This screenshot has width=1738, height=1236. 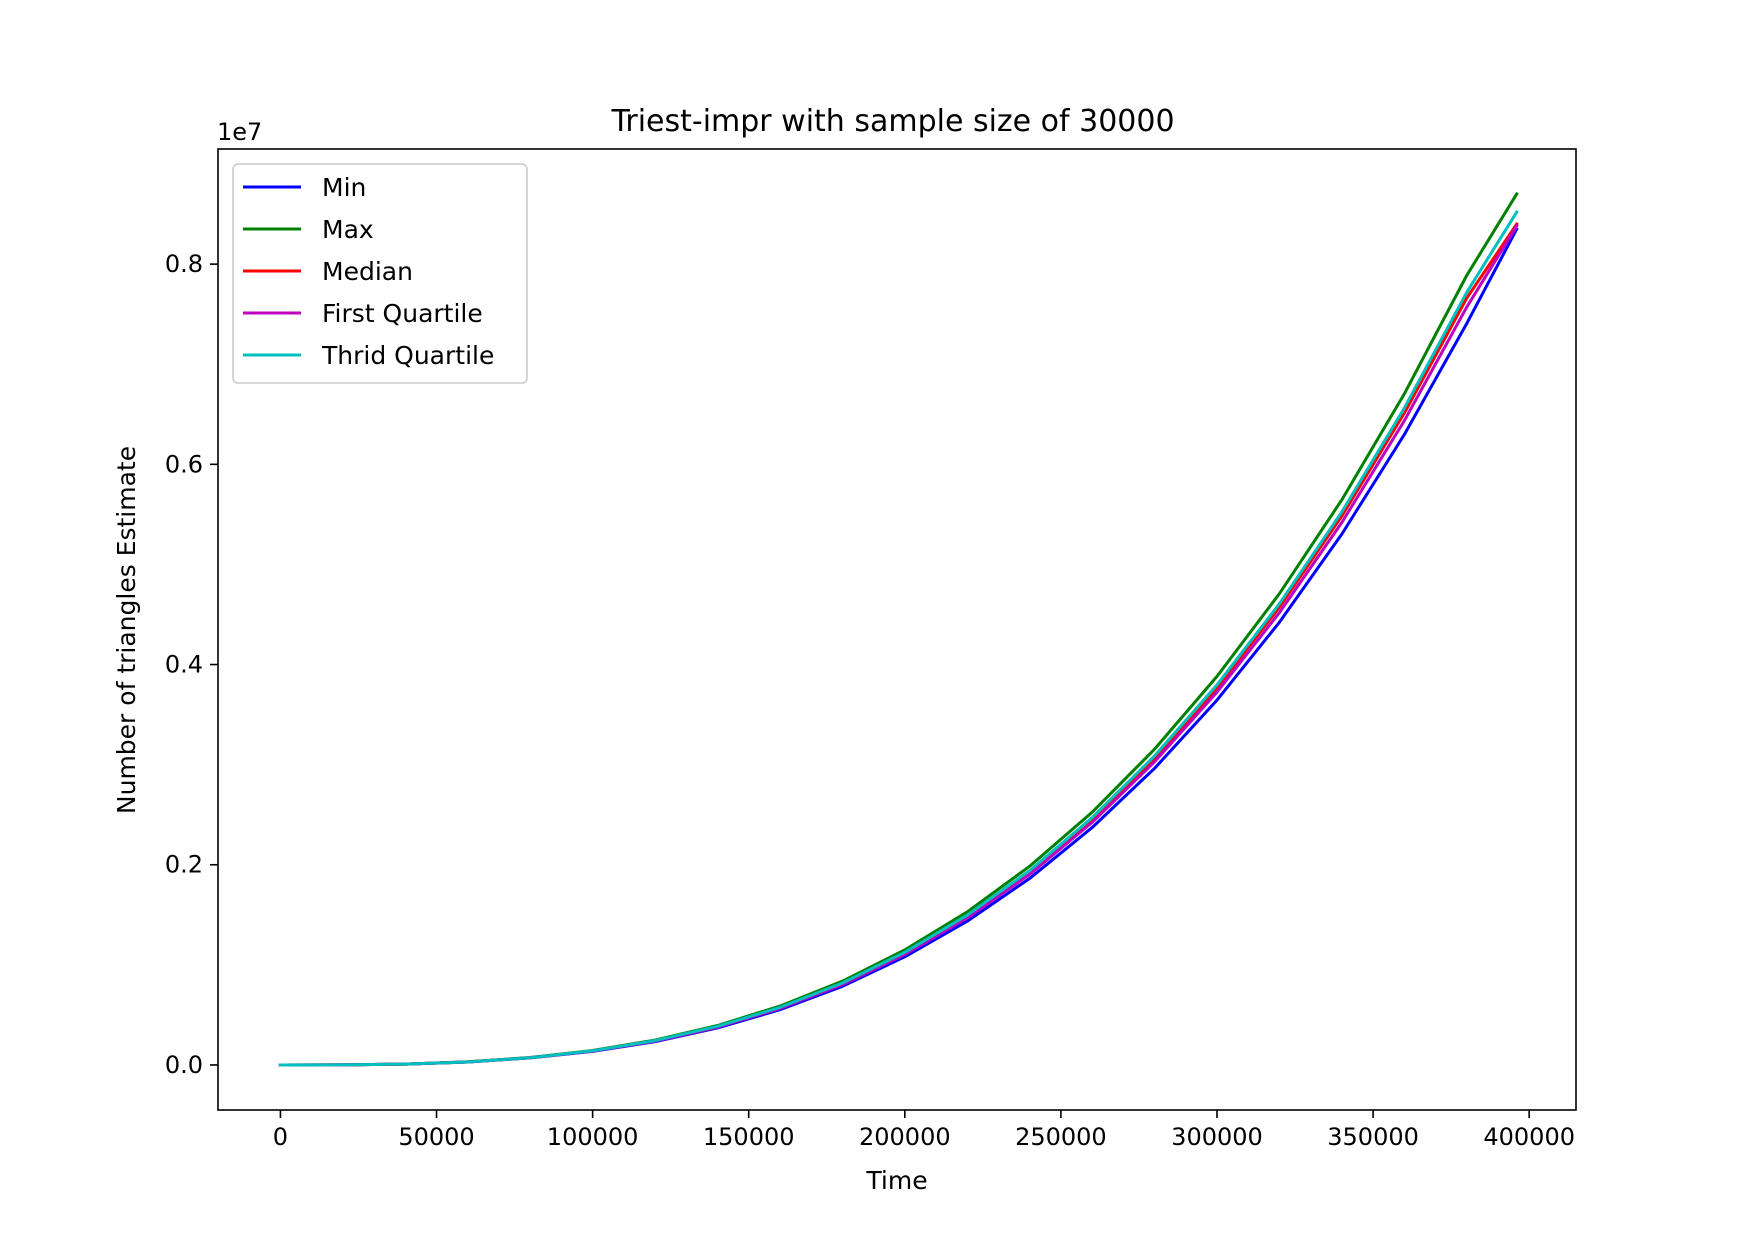 I want to click on x-tick-label: 100000, so click(x=593, y=1137).